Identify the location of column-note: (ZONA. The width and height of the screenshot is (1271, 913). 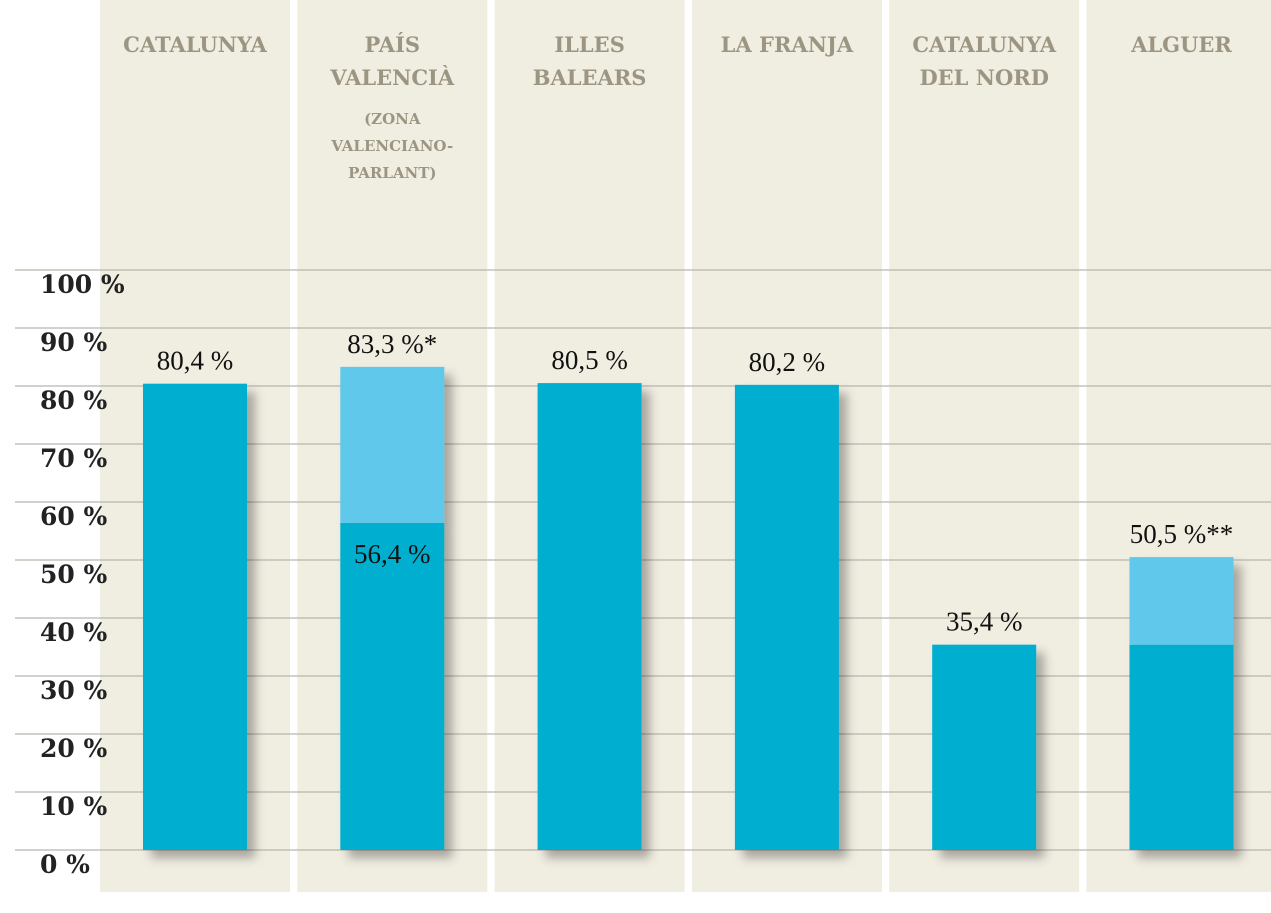
(392, 119).